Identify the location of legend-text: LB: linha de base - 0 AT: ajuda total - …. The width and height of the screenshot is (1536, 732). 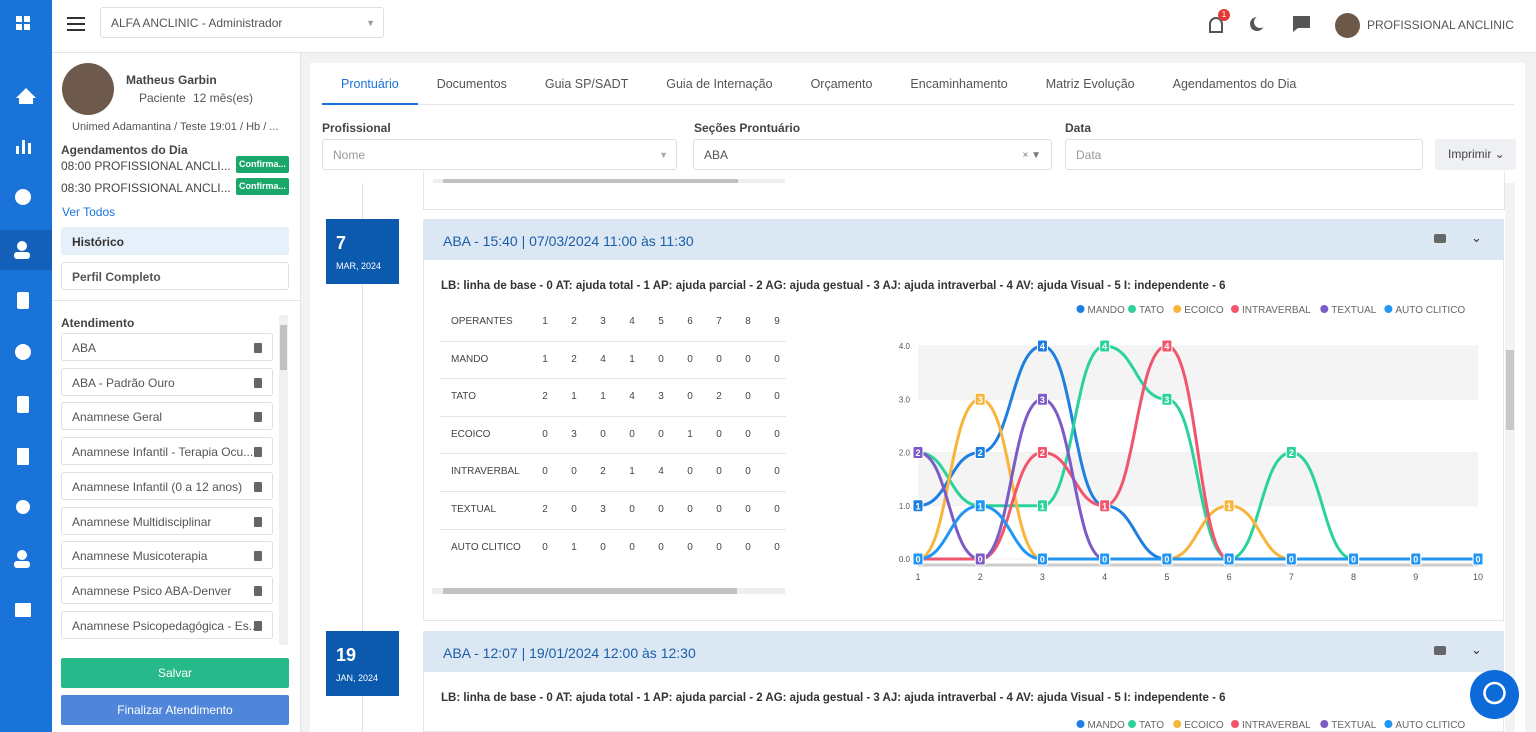
(833, 698).